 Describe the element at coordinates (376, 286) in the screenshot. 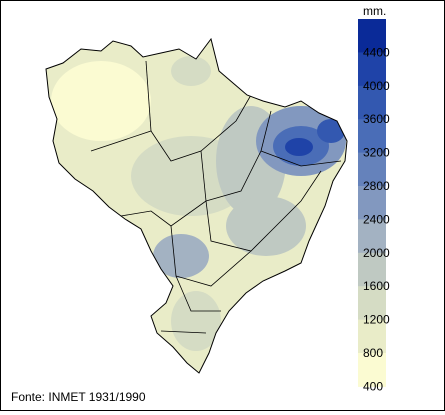

I see `legend-label: 1600` at that location.